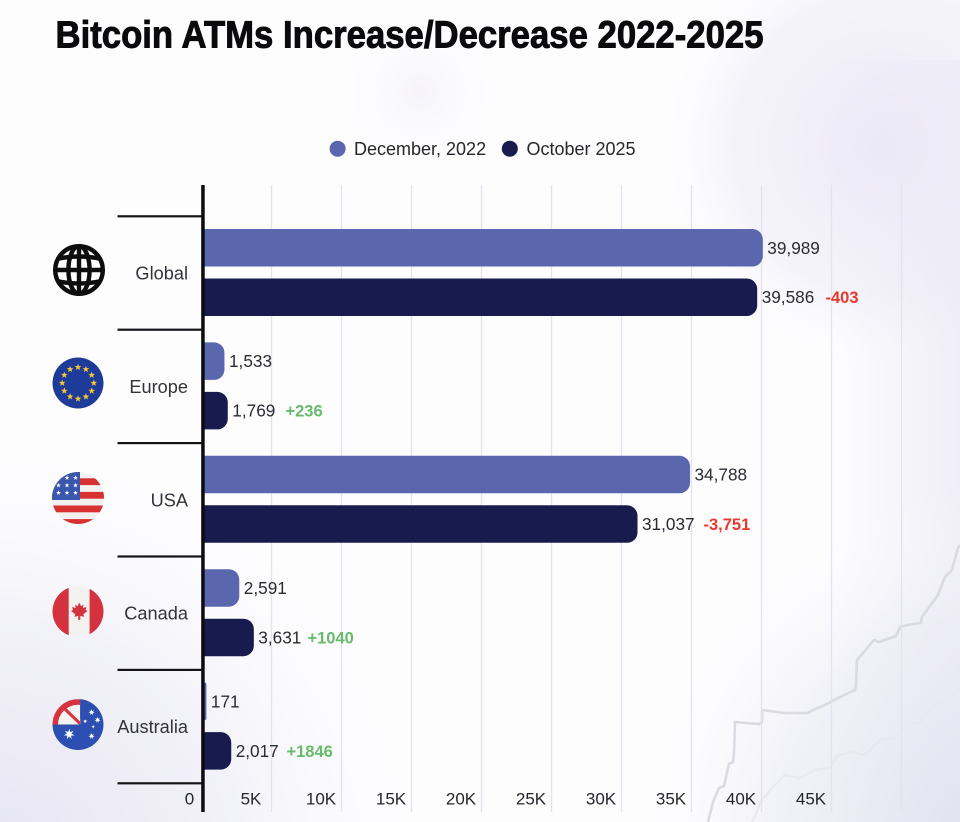 The image size is (960, 822). Describe the element at coordinates (410, 36) in the screenshot. I see `svg-text:Bitcoin ATMs Increase/Decrease: Bitcoin ATMs Increase/Decrease 2022-2025` at that location.